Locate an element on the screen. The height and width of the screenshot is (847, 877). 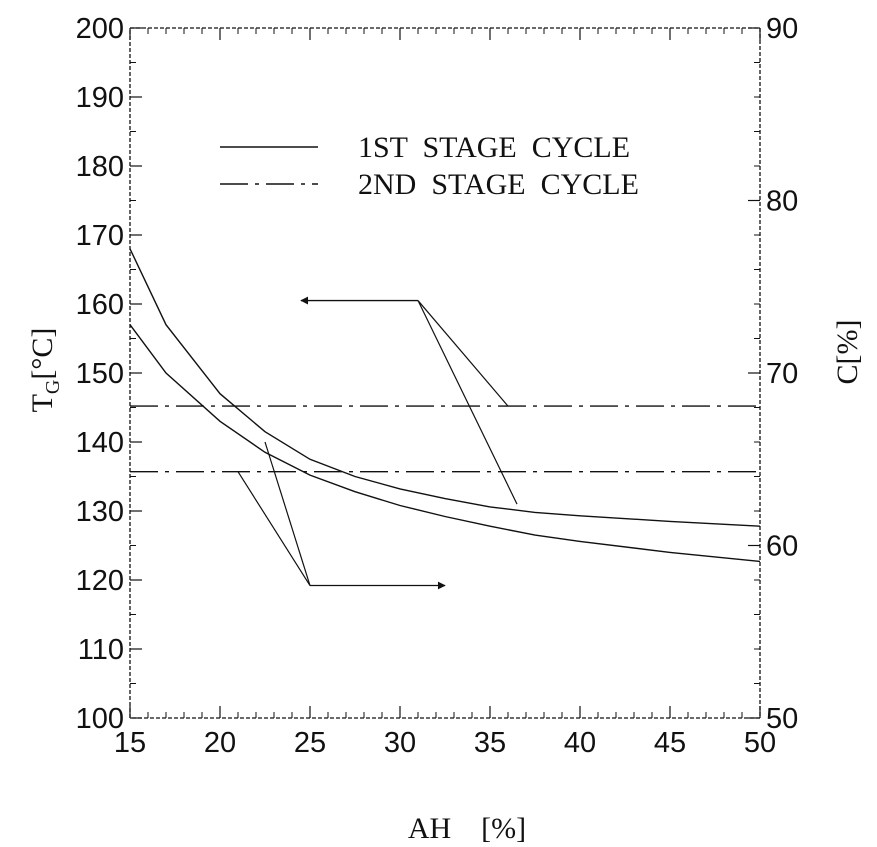
y-right-tick-label-90: 90 is located at coordinates (782, 29).